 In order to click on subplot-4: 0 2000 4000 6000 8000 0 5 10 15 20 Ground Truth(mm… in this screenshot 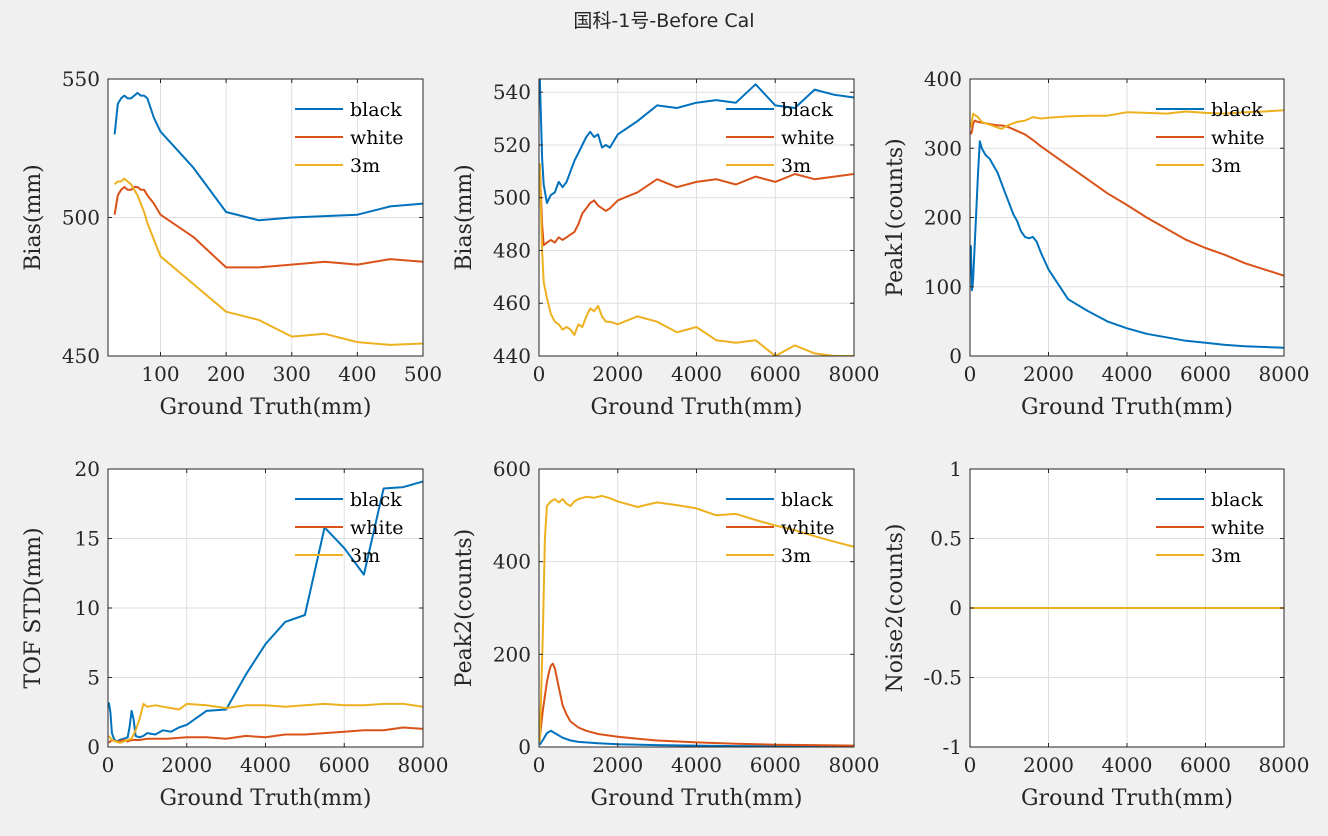, I will do `click(234, 634)`.